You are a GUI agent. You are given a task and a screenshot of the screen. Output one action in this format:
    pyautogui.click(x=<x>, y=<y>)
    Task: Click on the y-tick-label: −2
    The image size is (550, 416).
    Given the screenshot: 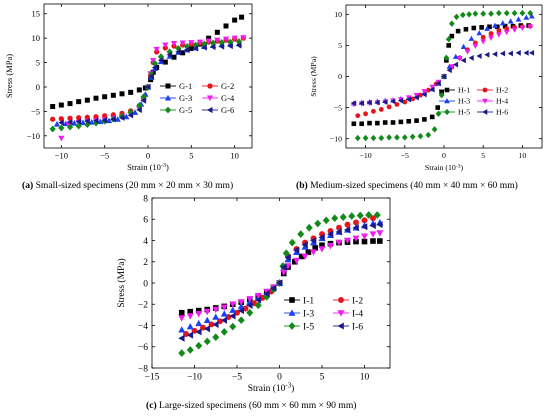 What is the action you would take?
    pyautogui.click(x=143, y=306)
    